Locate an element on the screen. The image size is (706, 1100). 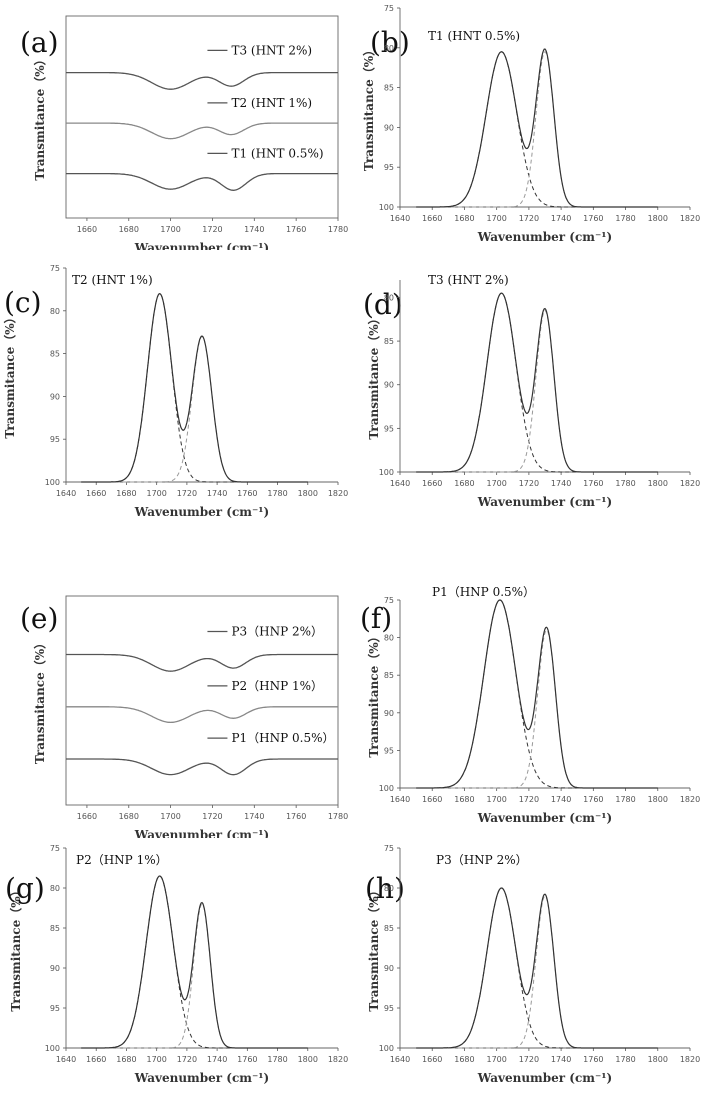
panel-title: T1 (HNT 0.5%) is located at coordinates (474, 36).